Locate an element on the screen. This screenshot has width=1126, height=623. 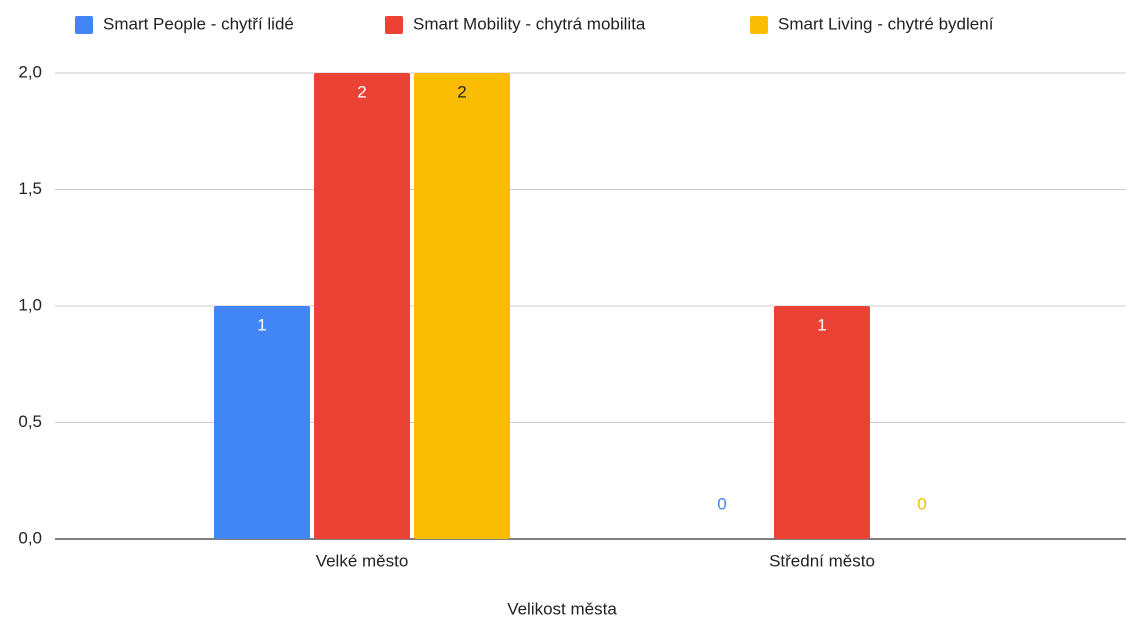
y-tick-label: 2,0 is located at coordinates (30, 71).